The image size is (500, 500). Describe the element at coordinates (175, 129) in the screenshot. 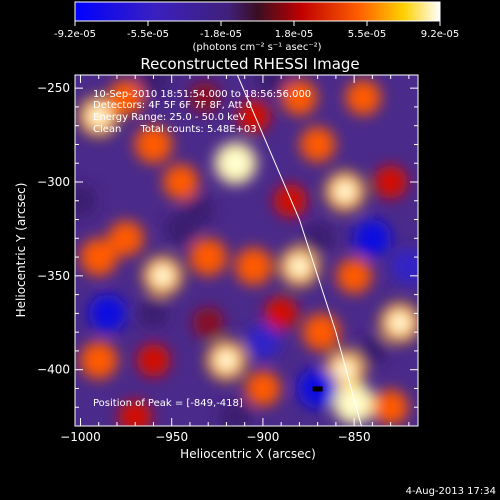

I see `annotation-counts: Clean Total counts: 5.48E+03` at that location.